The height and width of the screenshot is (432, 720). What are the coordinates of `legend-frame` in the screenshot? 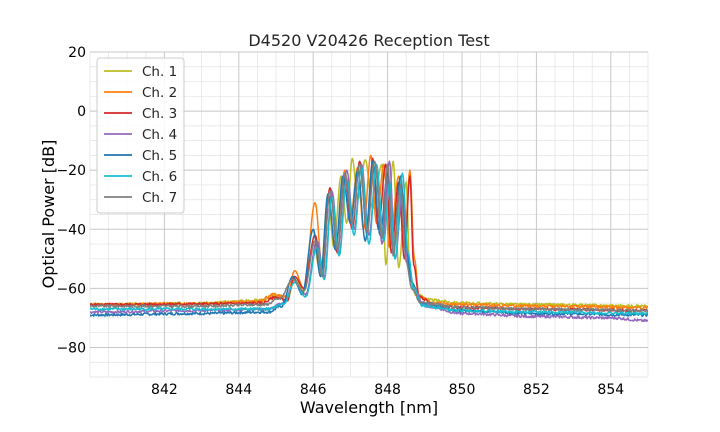 It's located at (140, 135).